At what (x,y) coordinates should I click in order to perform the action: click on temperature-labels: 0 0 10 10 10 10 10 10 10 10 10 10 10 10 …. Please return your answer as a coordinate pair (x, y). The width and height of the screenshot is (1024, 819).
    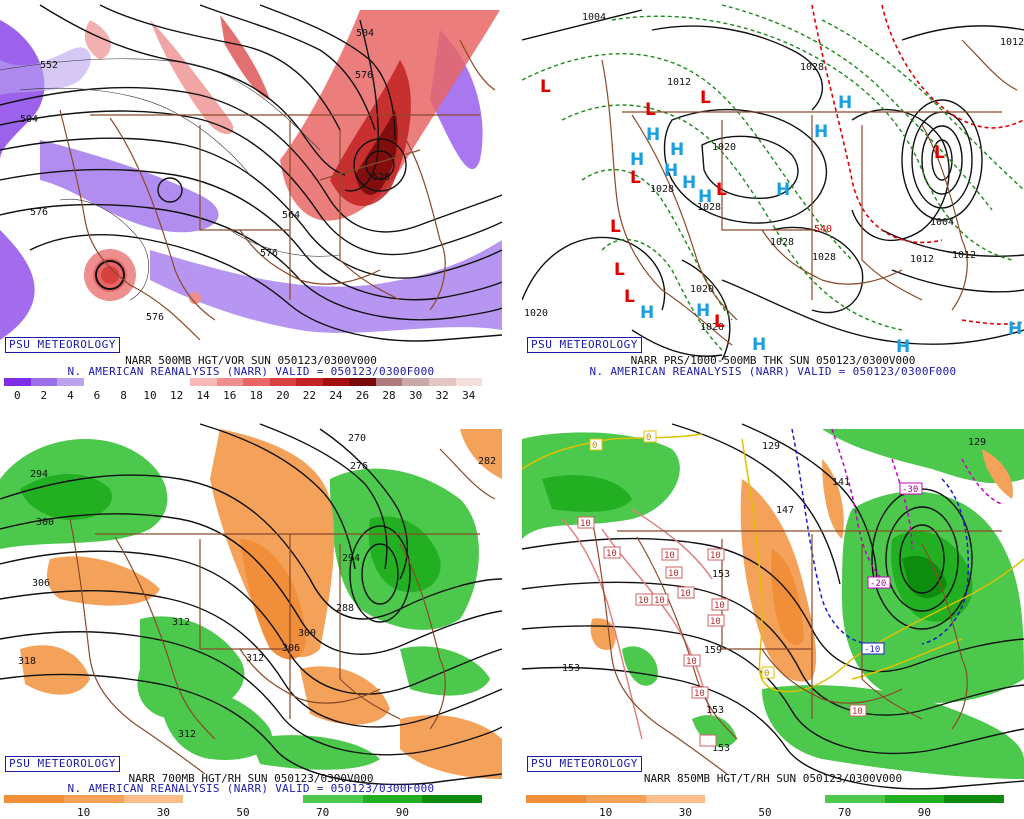
    Looking at the image, I should click on (750, 588).